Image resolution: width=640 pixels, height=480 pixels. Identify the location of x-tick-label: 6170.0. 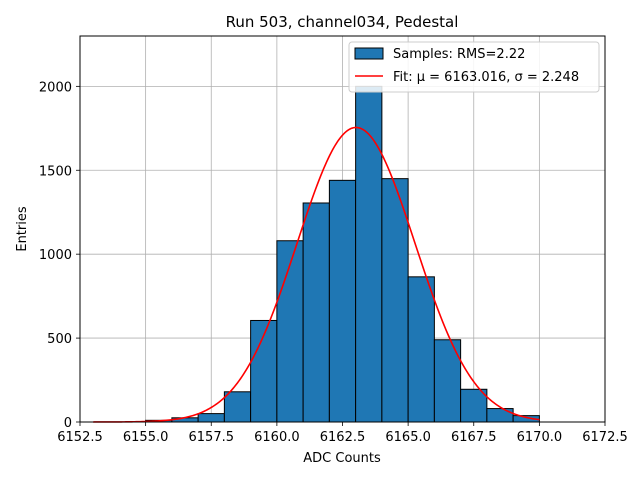
(540, 437).